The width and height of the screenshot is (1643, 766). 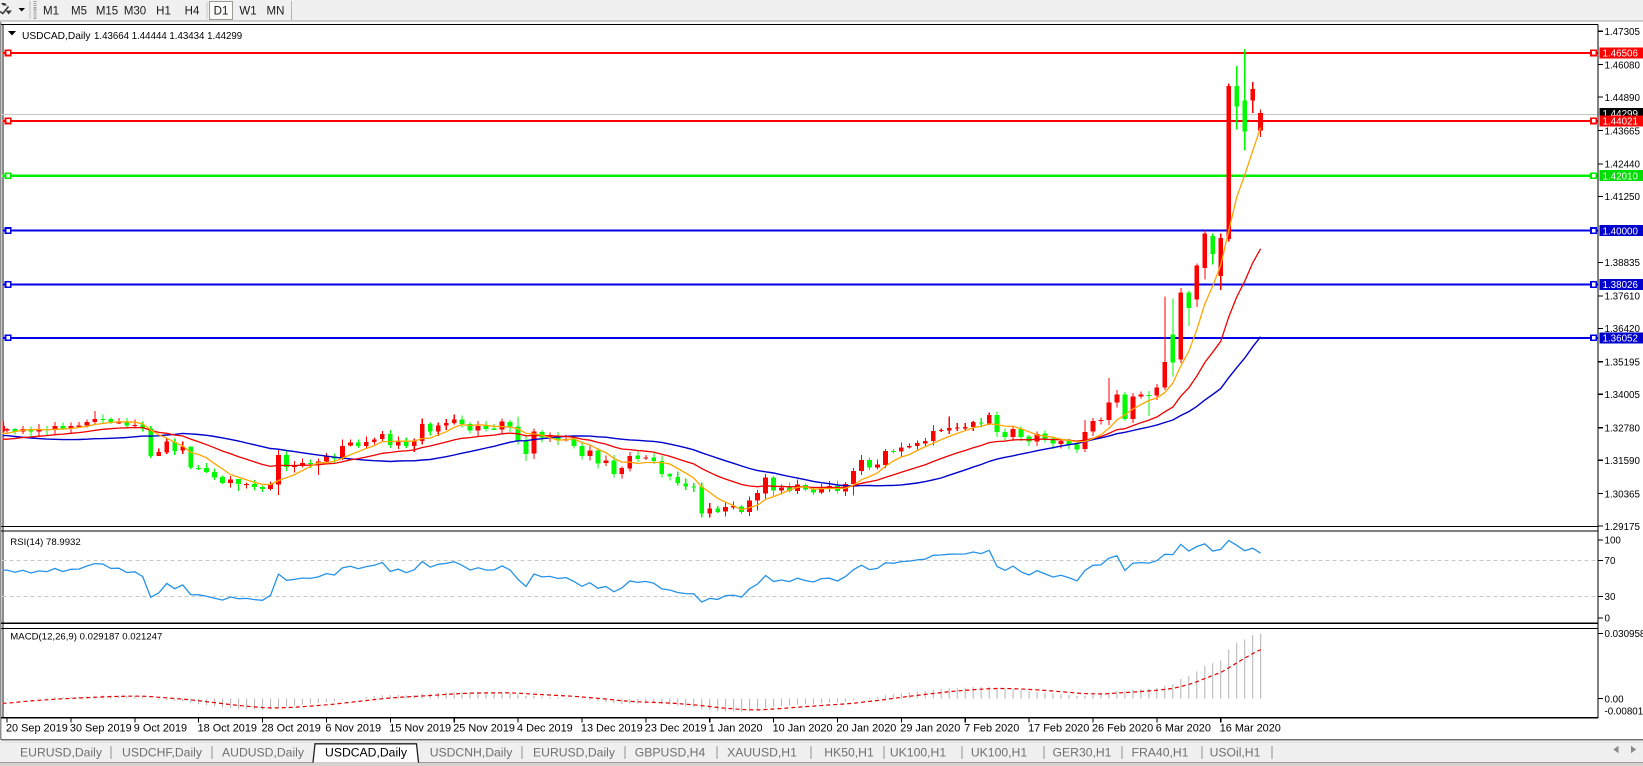 What do you see at coordinates (1160, 753) in the screenshot?
I see `svg-text: FRA40,H1` at bounding box center [1160, 753].